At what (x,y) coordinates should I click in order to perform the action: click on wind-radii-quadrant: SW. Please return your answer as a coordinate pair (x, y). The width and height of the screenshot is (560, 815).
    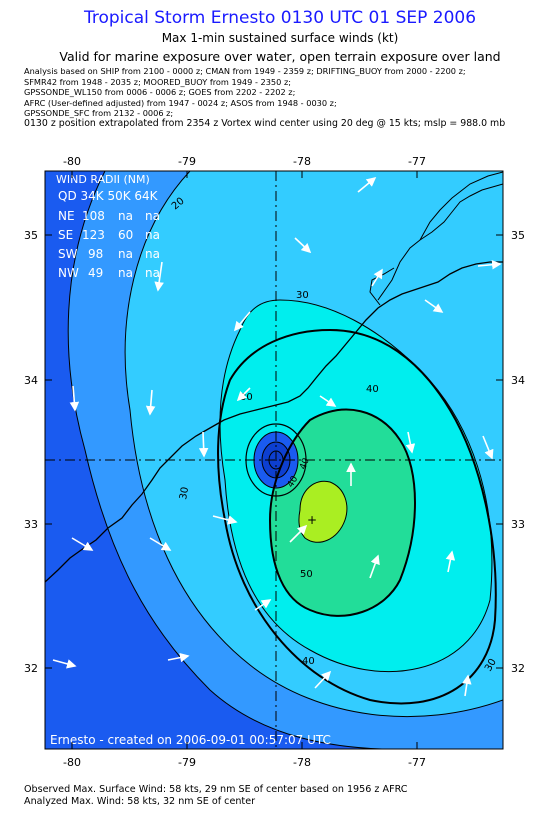
    Looking at the image, I should click on (68, 254).